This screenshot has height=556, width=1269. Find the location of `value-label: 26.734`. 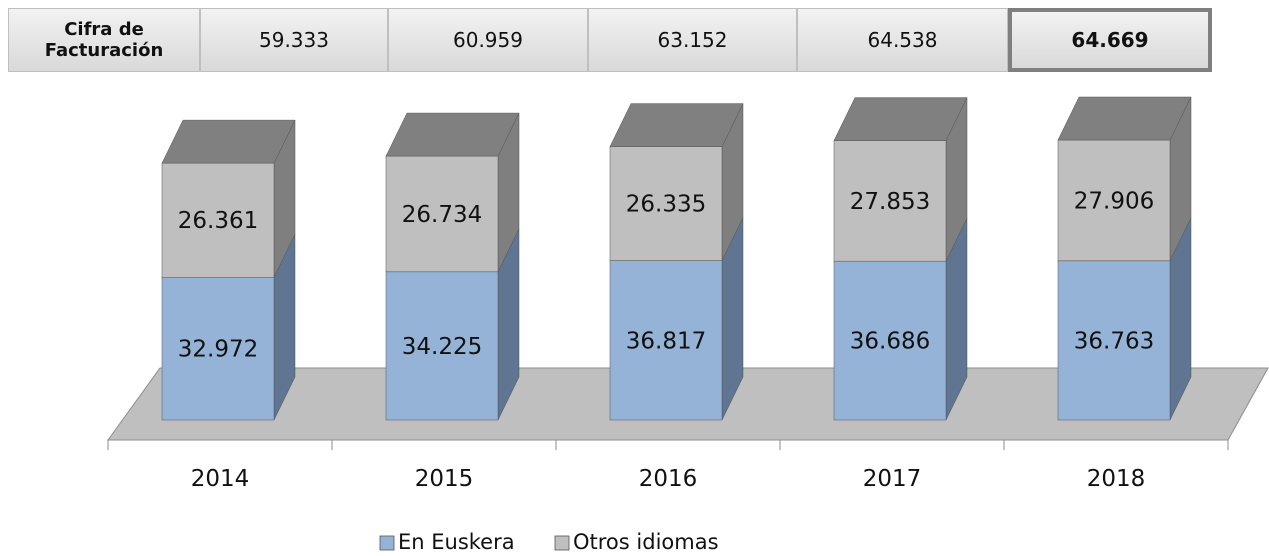

value-label: 26.734 is located at coordinates (442, 215).